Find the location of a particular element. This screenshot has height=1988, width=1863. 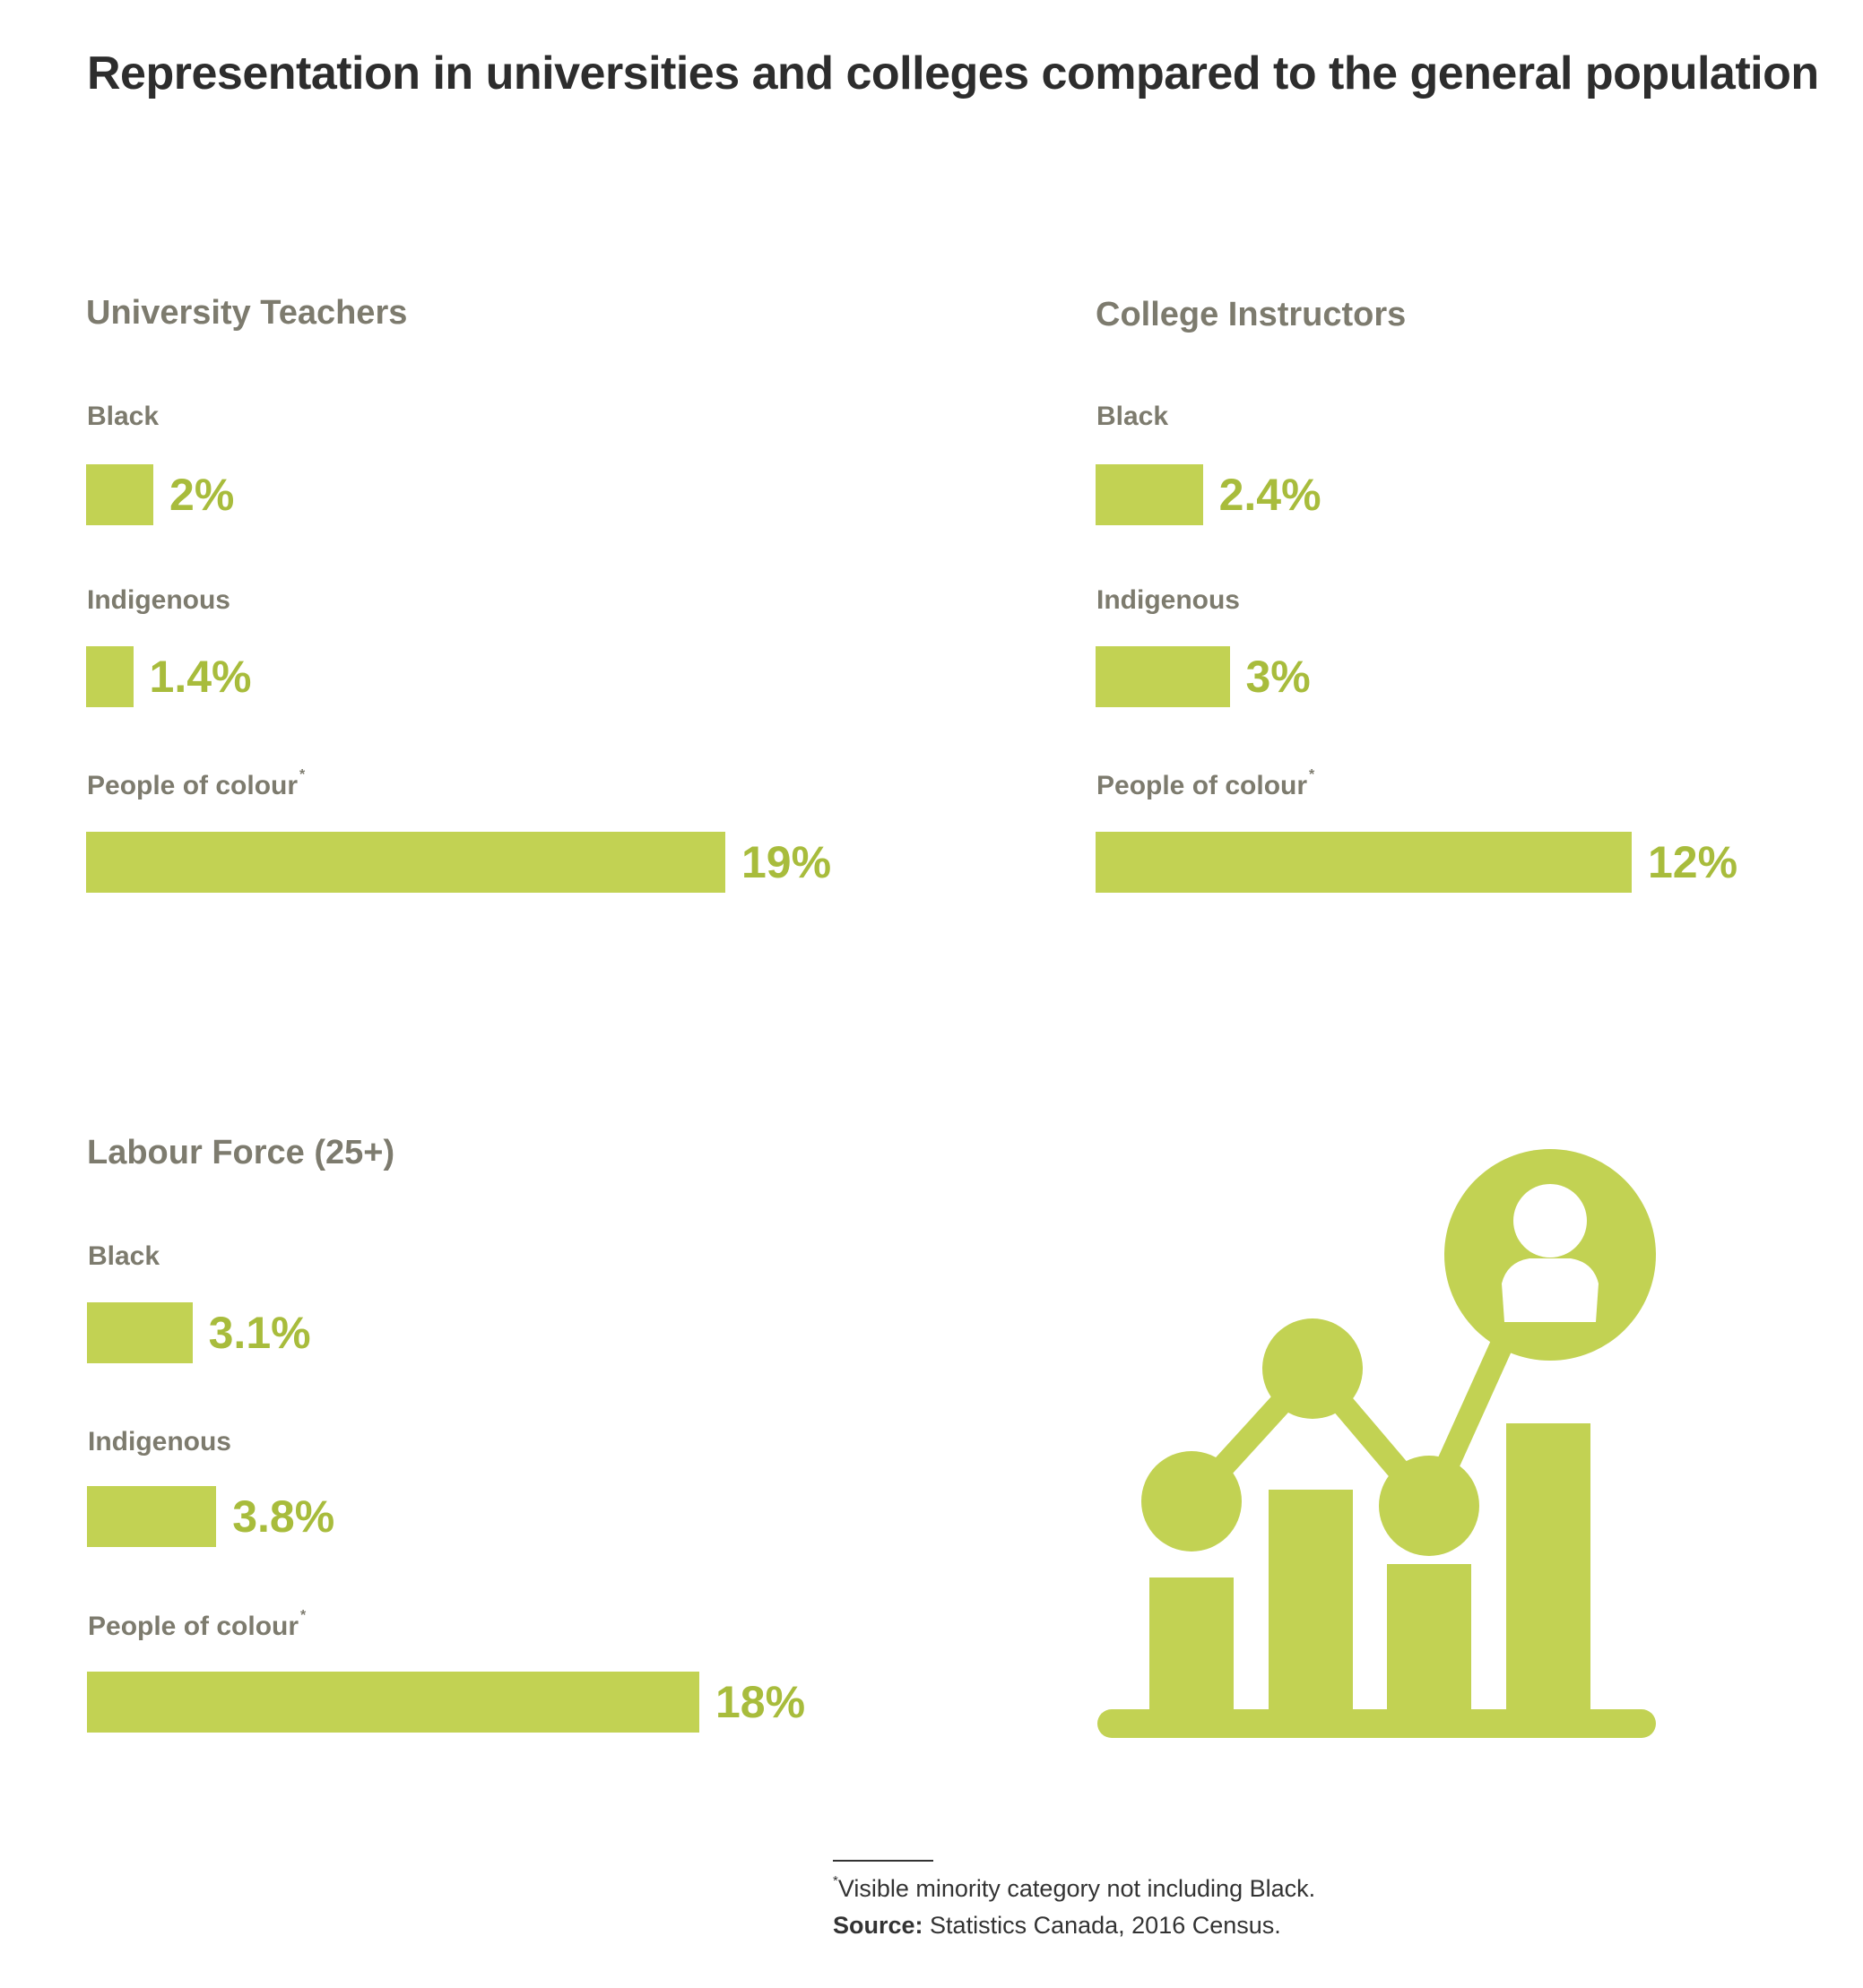

panel-title: College Instructors is located at coordinates (1251, 314).